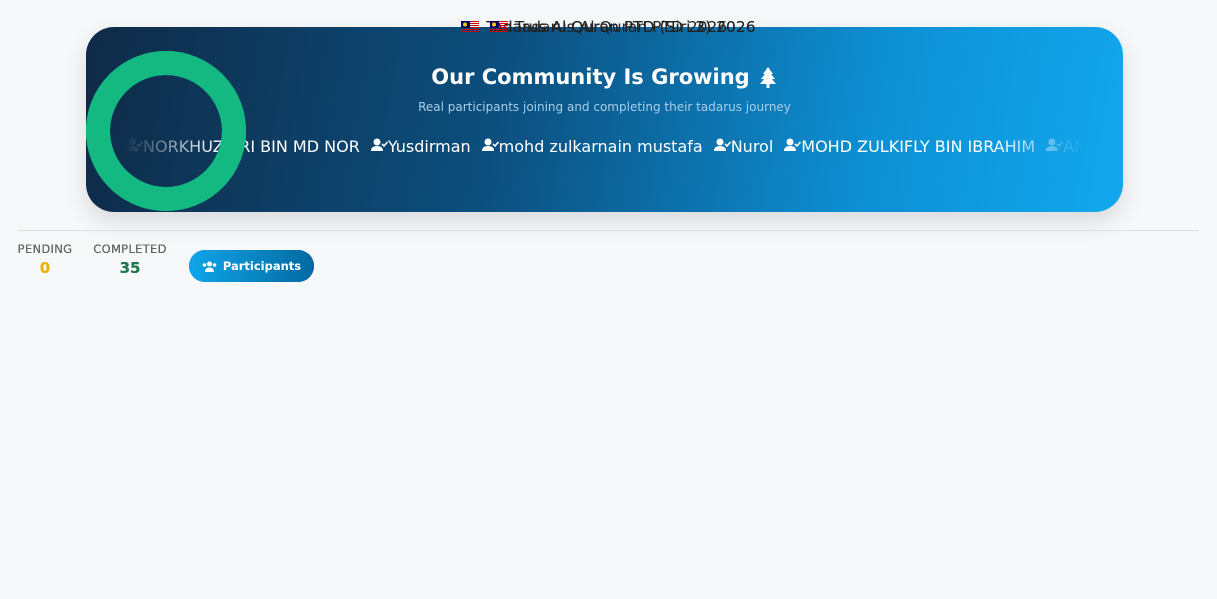 This screenshot has height=599, width=1217. I want to click on completed-stat: COMPLETED 35, so click(130, 259).